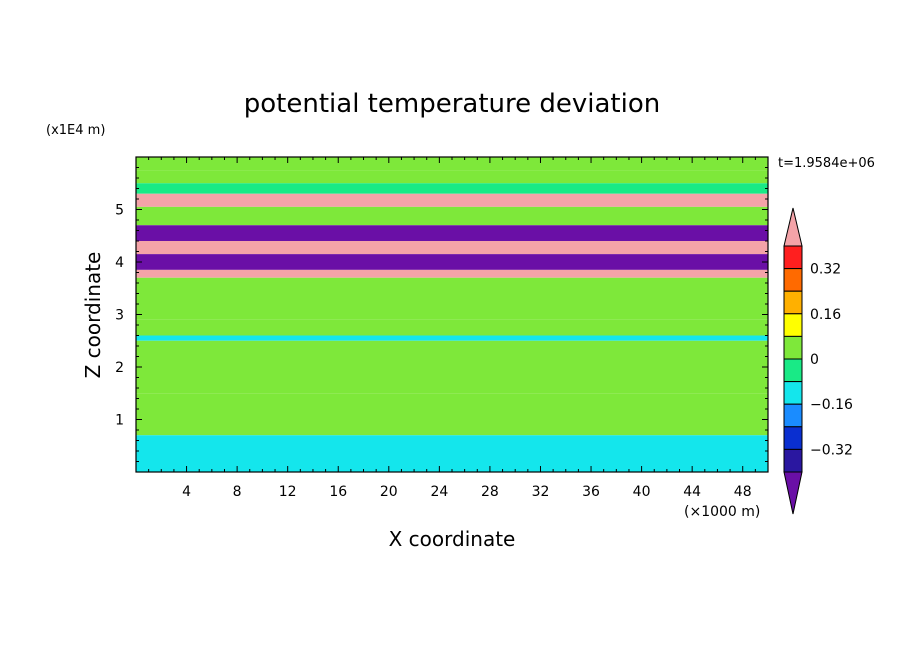 This screenshot has height=654, width=904. What do you see at coordinates (439, 492) in the screenshot?
I see `x-tick-label-24: 24` at bounding box center [439, 492].